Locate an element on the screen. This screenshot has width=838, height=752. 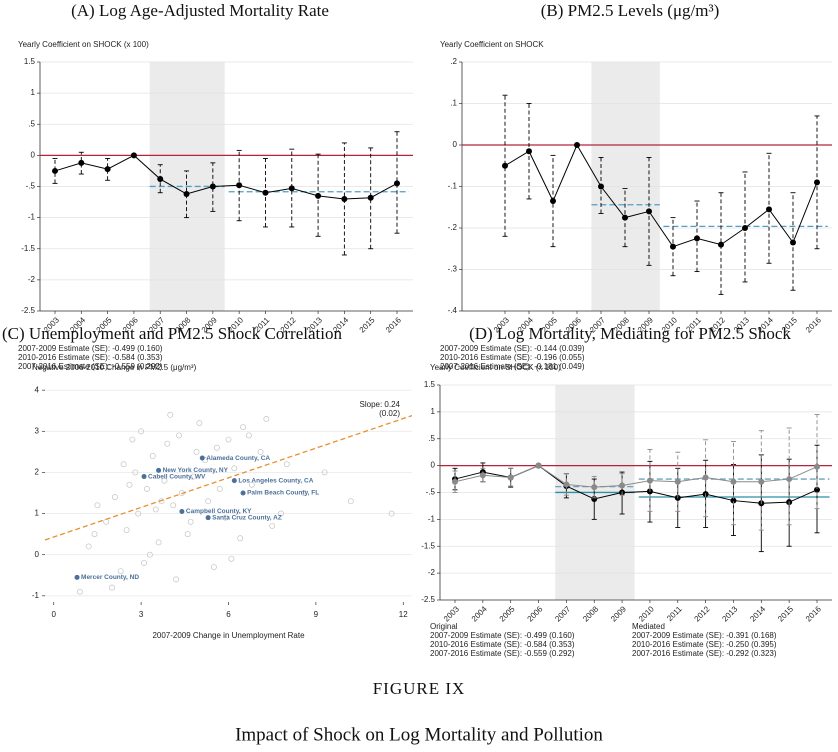
panel-title: (A) Log Age-Adjusted Mortality Rate is located at coordinates (200, 10).